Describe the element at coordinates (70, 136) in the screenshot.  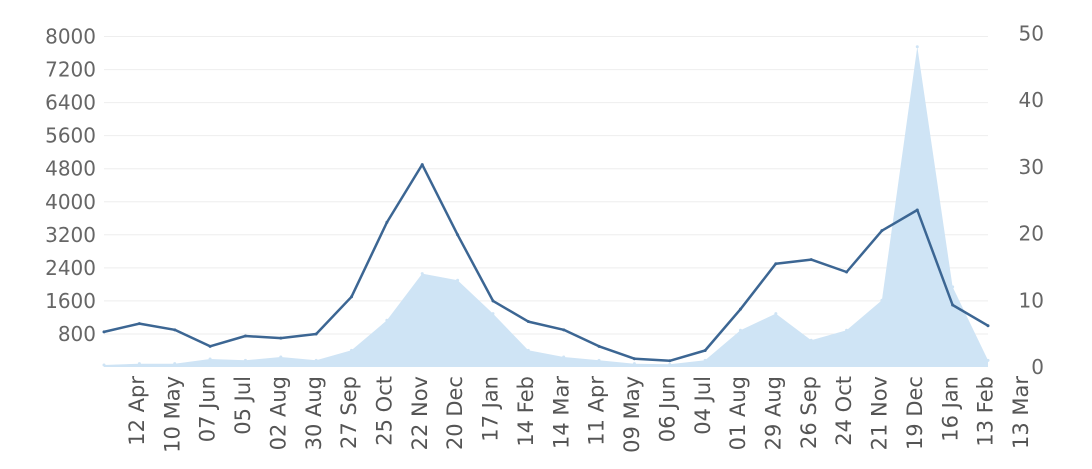
I see `left-tick-label-6: 5600` at that location.